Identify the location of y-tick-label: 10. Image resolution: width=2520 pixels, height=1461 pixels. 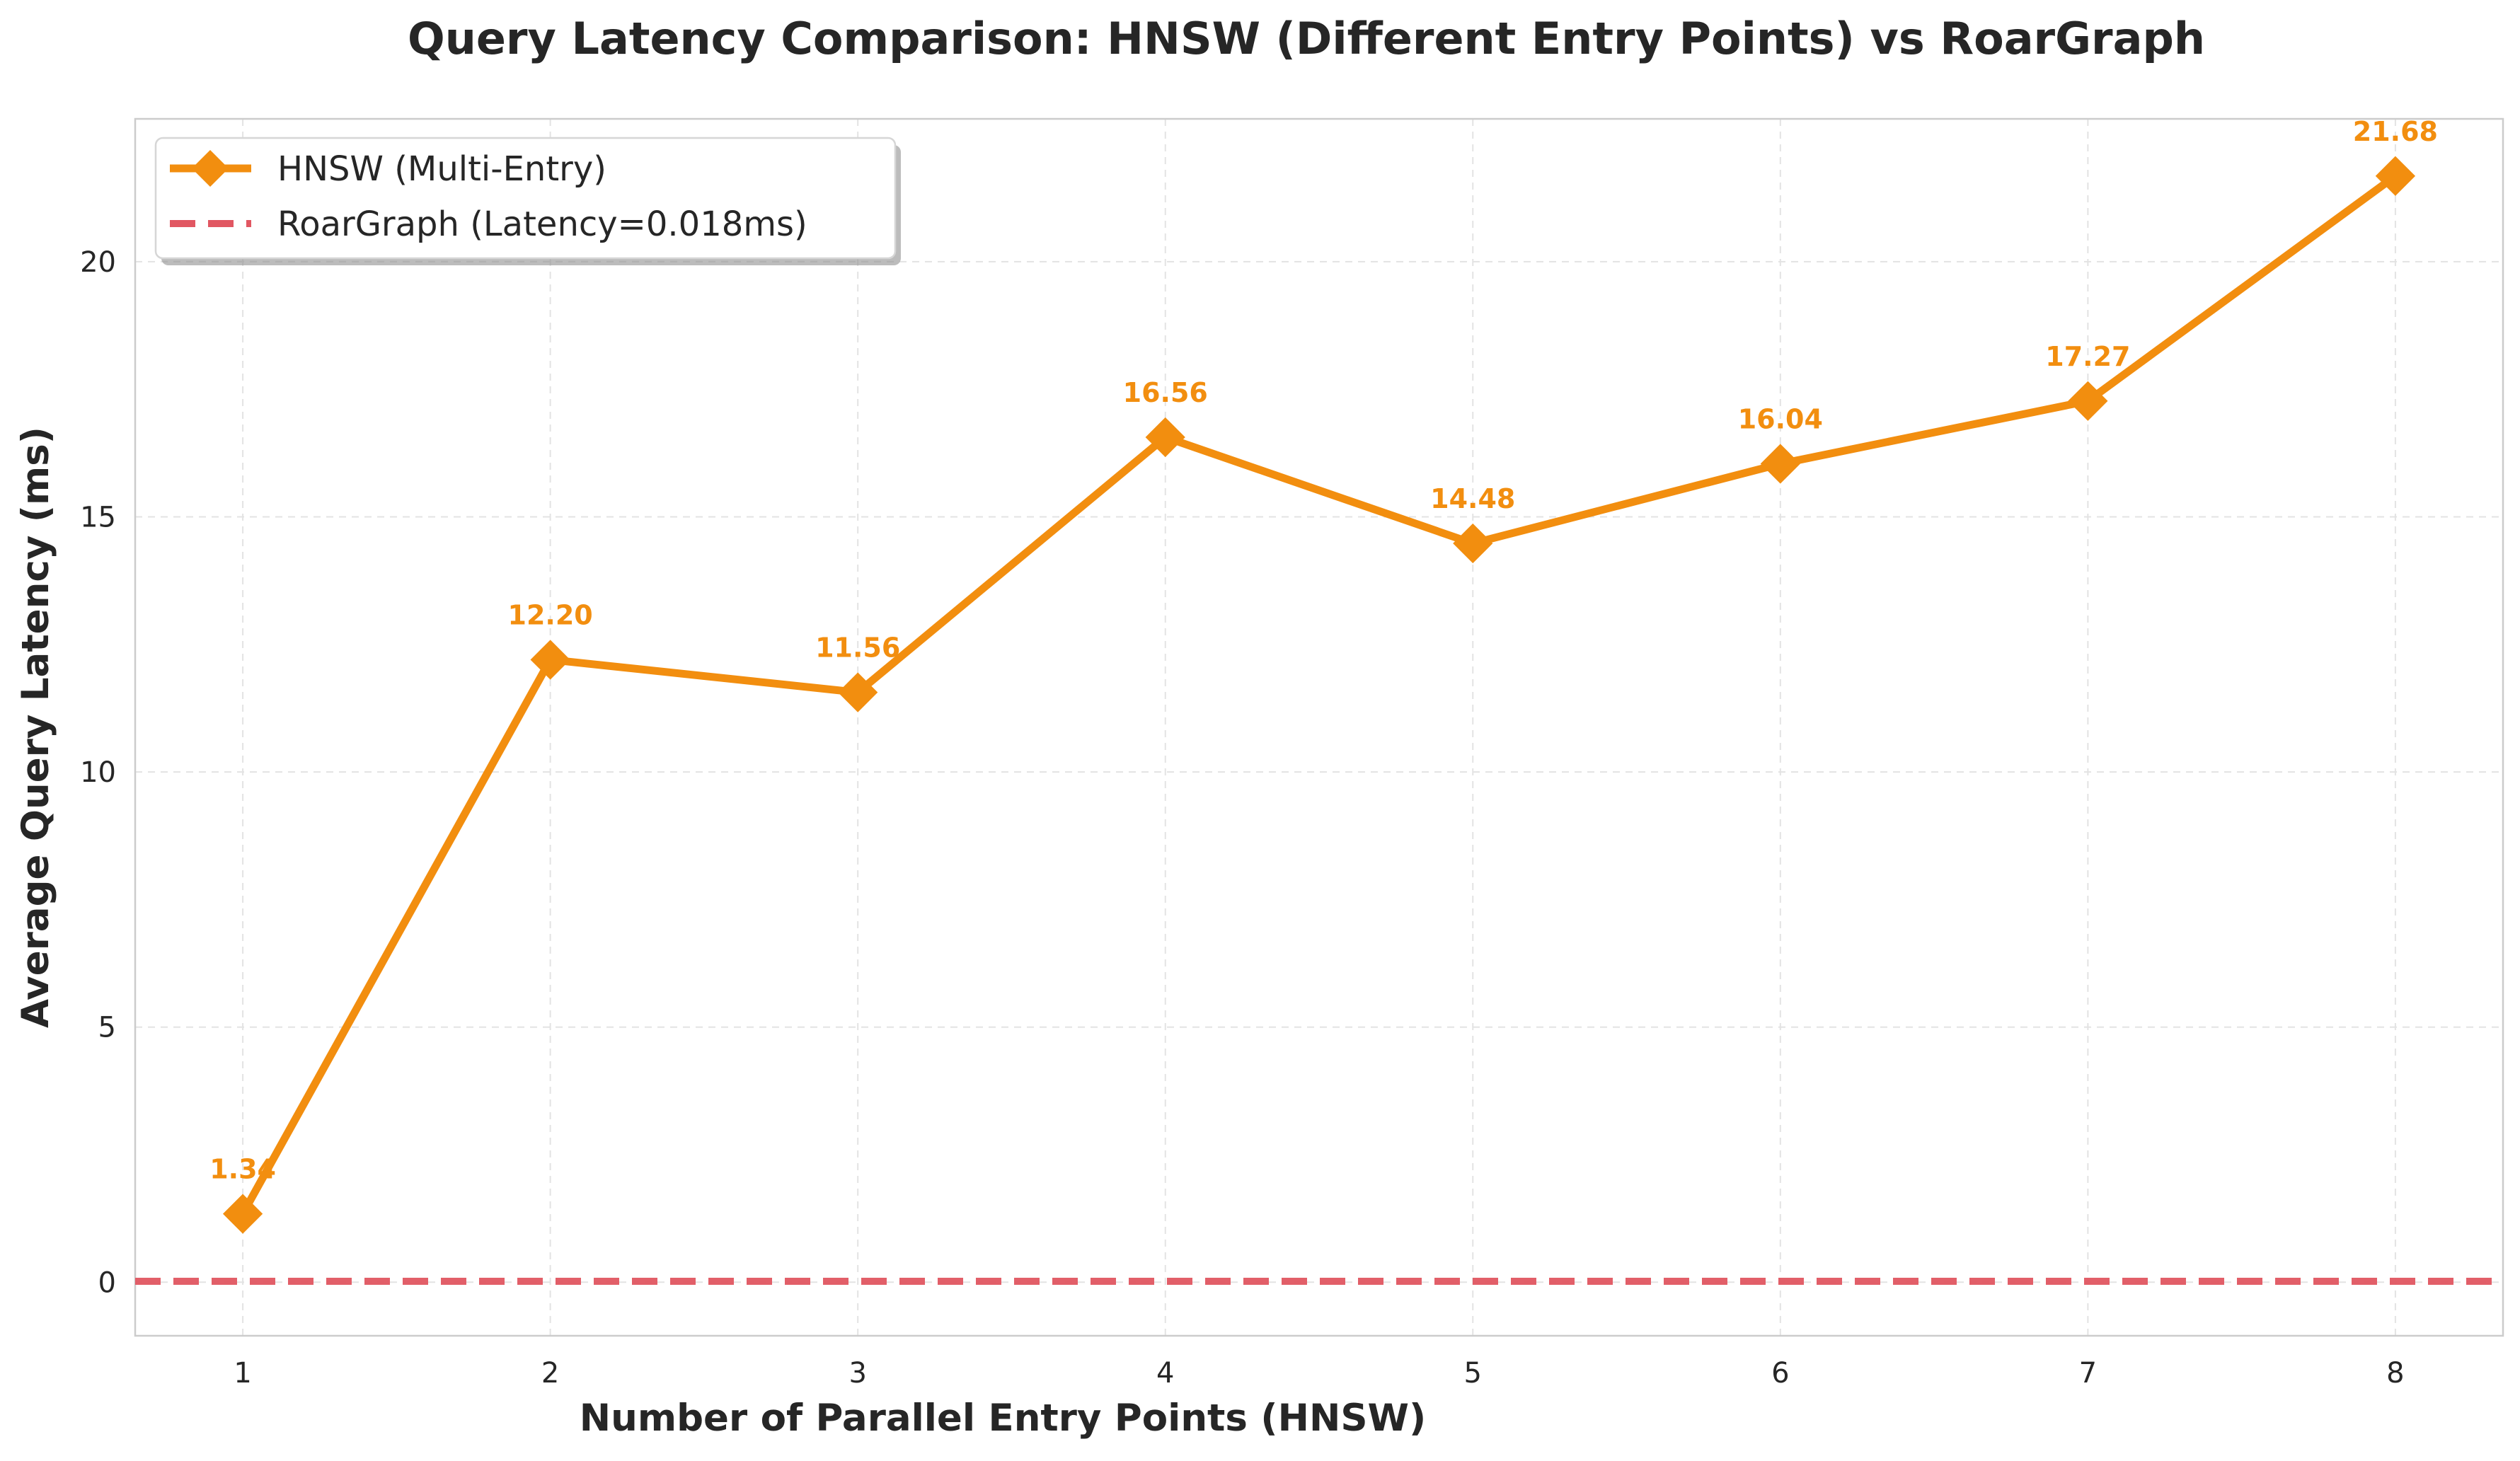
(98, 772).